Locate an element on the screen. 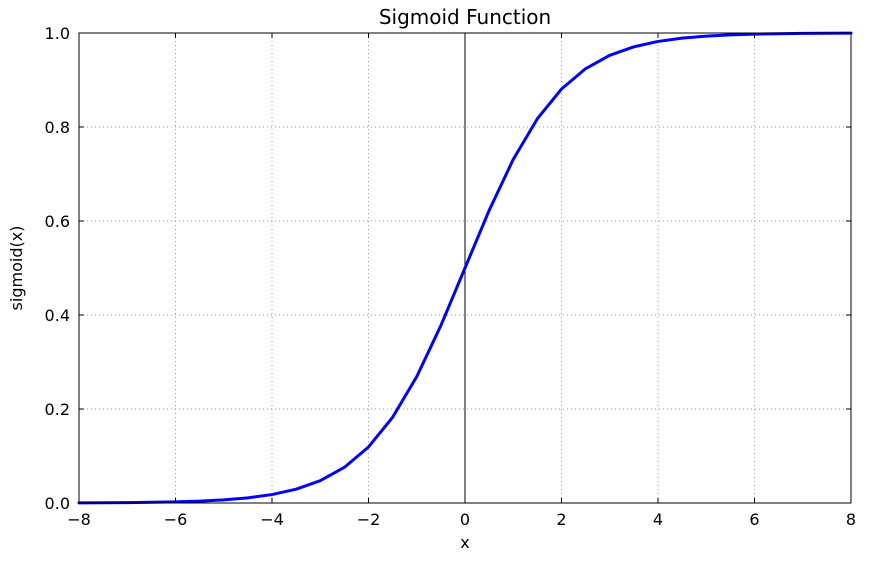 The height and width of the screenshot is (568, 870). x-tick-label: 2 is located at coordinates (561, 519).